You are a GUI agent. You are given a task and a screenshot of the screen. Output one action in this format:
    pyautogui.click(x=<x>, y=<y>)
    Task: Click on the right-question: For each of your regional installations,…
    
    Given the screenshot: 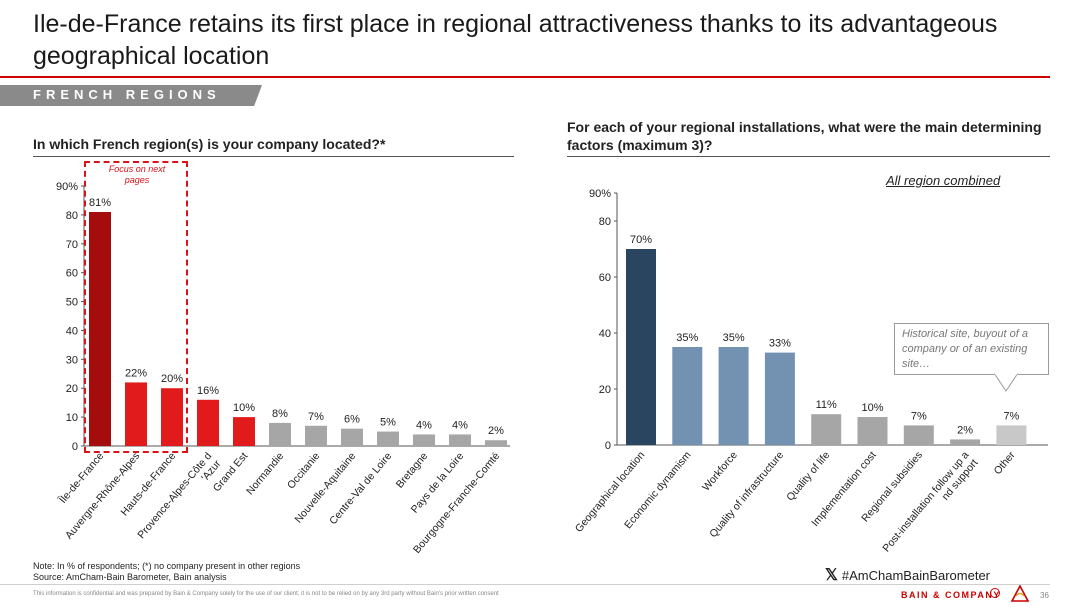 What is the action you would take?
    pyautogui.click(x=804, y=136)
    